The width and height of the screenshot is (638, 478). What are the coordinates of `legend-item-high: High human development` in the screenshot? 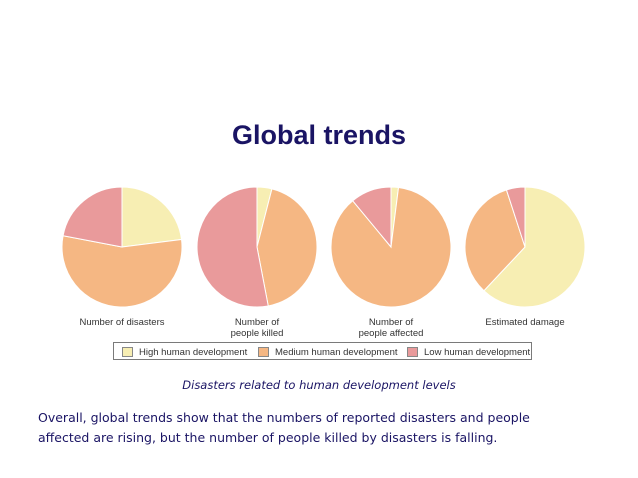 It's located at (184, 352).